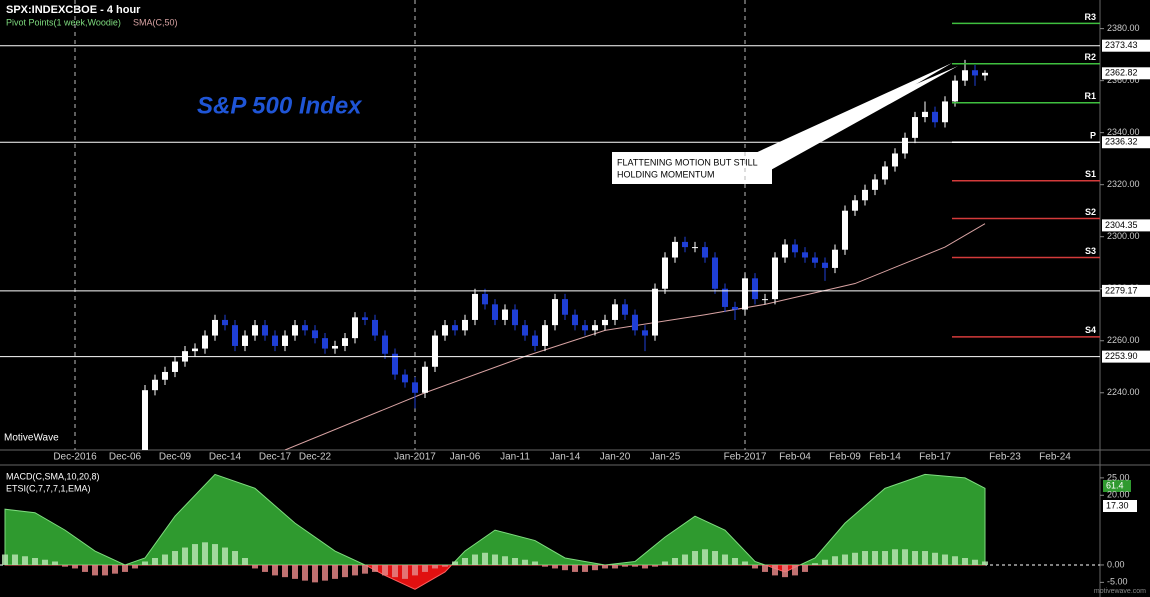  Describe the element at coordinates (745, 457) in the screenshot. I see `x-tick-label: Feb-2017` at that location.